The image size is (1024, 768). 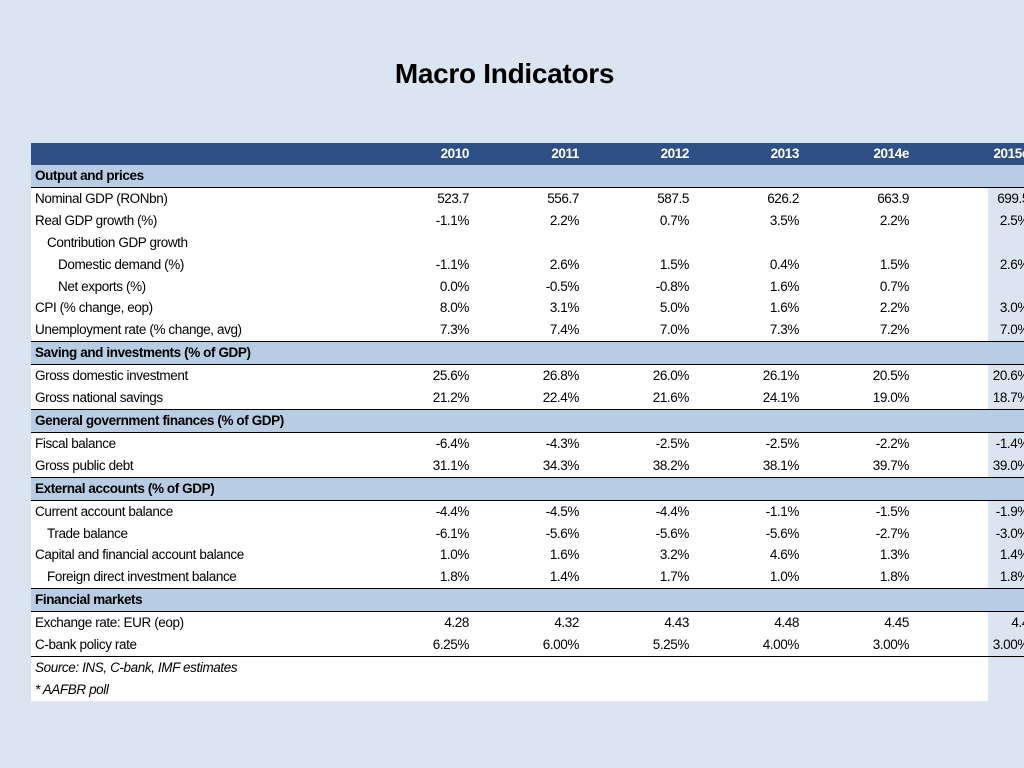 What do you see at coordinates (139, 555) in the screenshot?
I see `row-label: Capital and financial account balance` at bounding box center [139, 555].